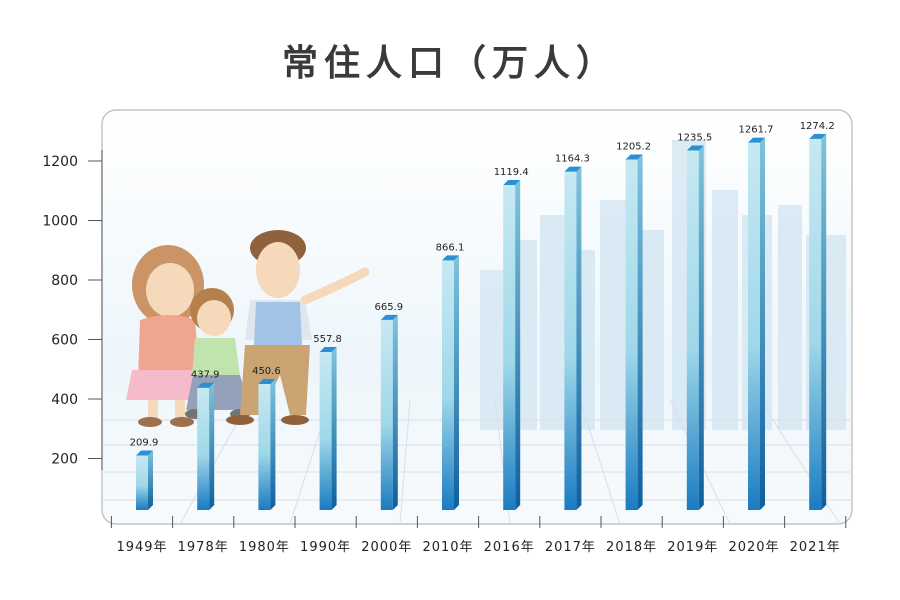 The width and height of the screenshot is (900, 600). What do you see at coordinates (64, 460) in the screenshot?
I see `y-tick-label: 200` at bounding box center [64, 460].